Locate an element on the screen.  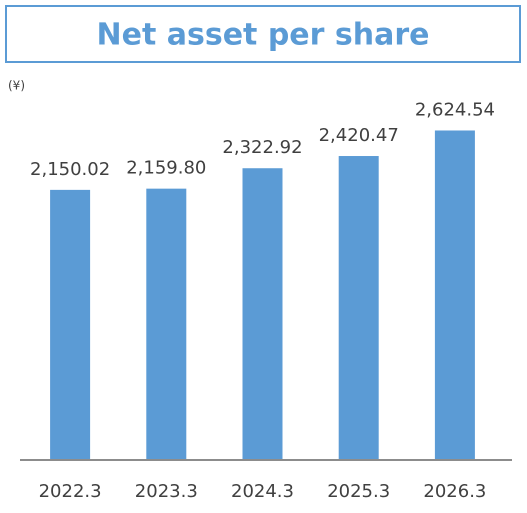
x-tick-label: 2024.3 is located at coordinates (262, 491).